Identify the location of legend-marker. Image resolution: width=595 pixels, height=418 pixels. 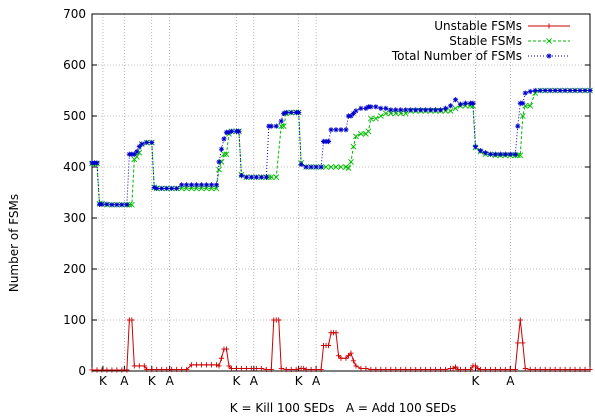
(549, 26).